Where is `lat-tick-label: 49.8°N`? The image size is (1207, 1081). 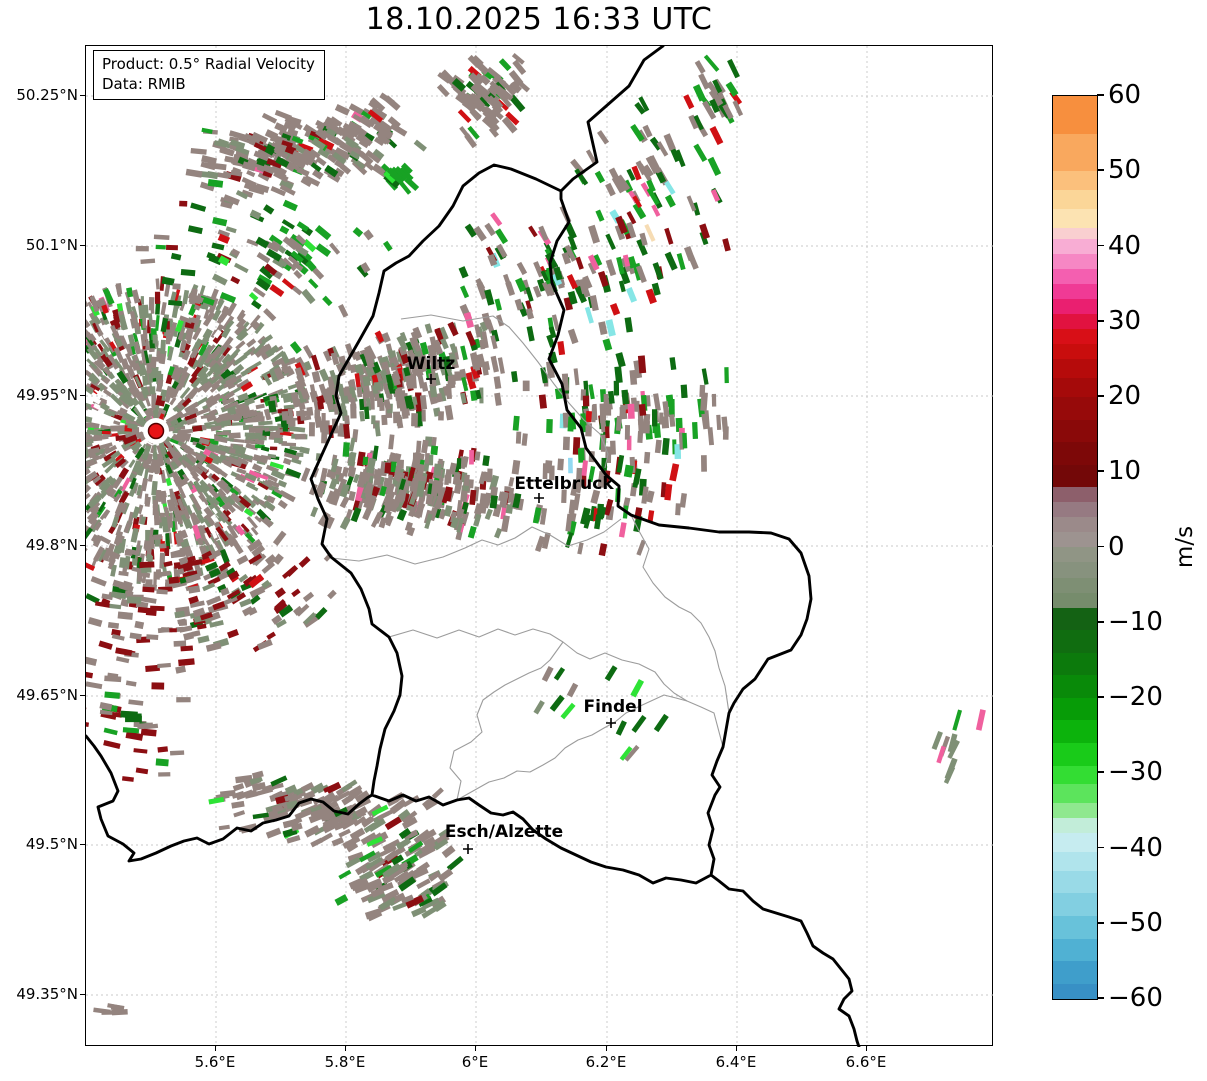
lat-tick-label: 49.8°N is located at coordinates (51, 545).